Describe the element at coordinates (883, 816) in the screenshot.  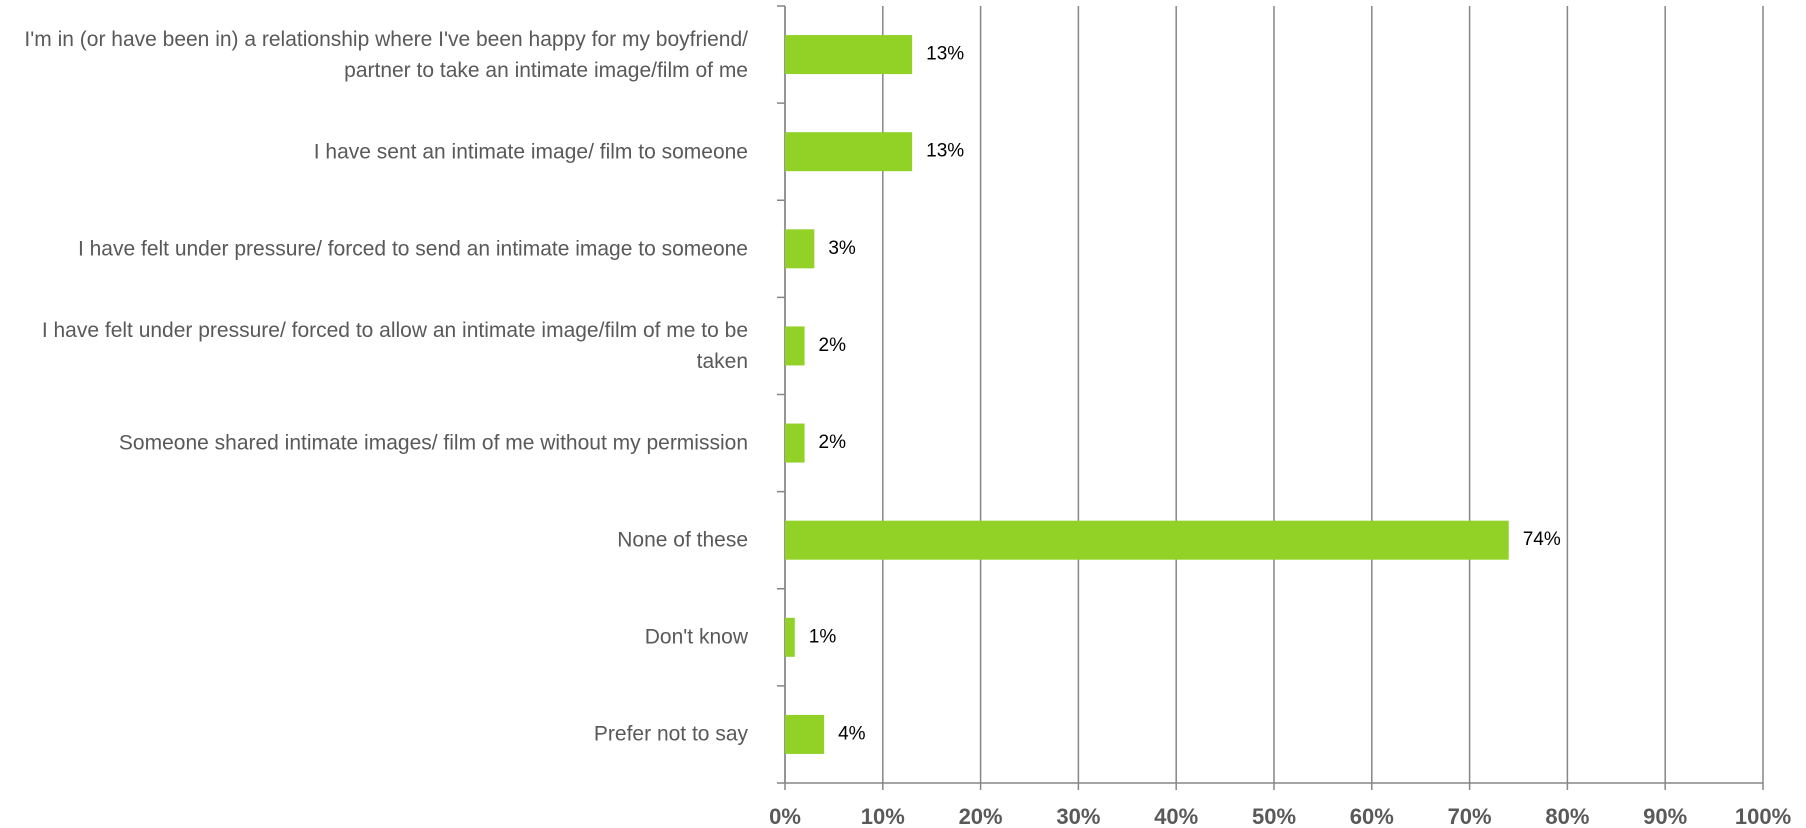
I see `x-tick-label: 10%` at that location.